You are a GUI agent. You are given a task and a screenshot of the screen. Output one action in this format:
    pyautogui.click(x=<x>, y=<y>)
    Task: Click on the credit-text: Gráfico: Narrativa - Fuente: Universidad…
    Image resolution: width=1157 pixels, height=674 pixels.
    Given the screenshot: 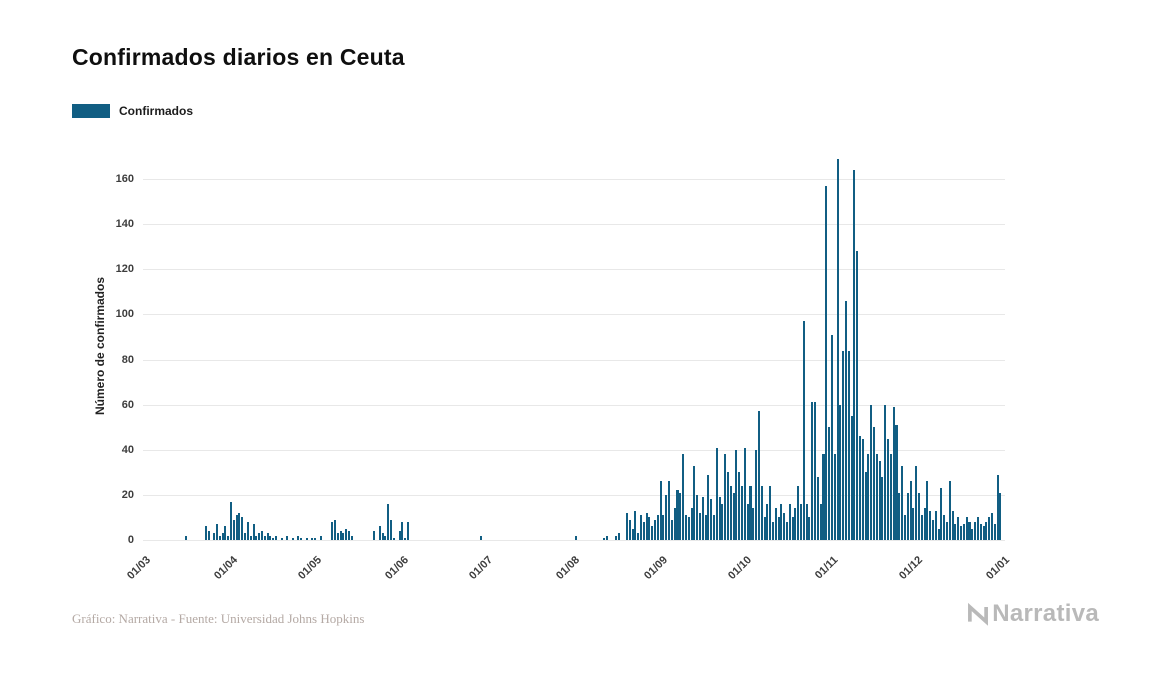 What is the action you would take?
    pyautogui.click(x=218, y=618)
    